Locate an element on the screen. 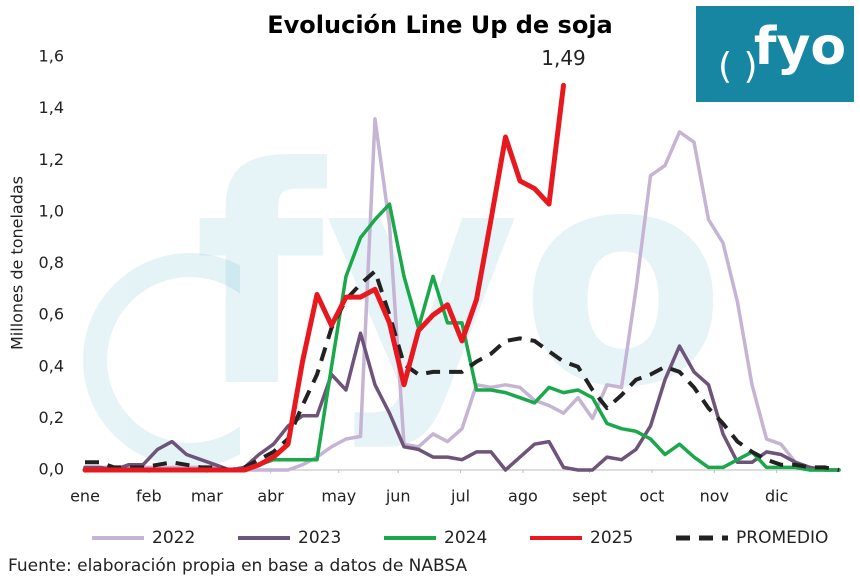 The image size is (860, 584). y-tick-label: 1,4 is located at coordinates (51, 107).